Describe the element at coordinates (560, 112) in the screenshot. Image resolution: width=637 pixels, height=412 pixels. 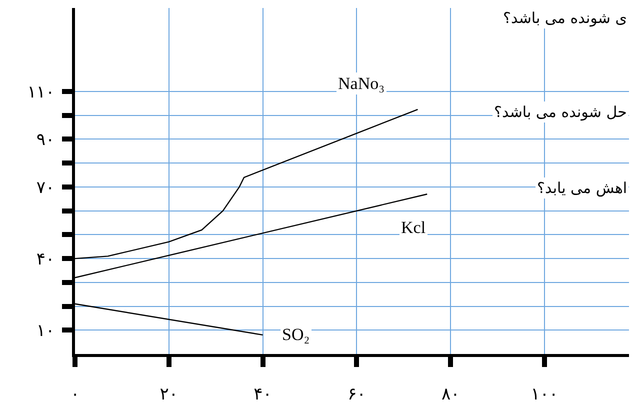
I see `annotation: حل شونده می باشد؟` at that location.